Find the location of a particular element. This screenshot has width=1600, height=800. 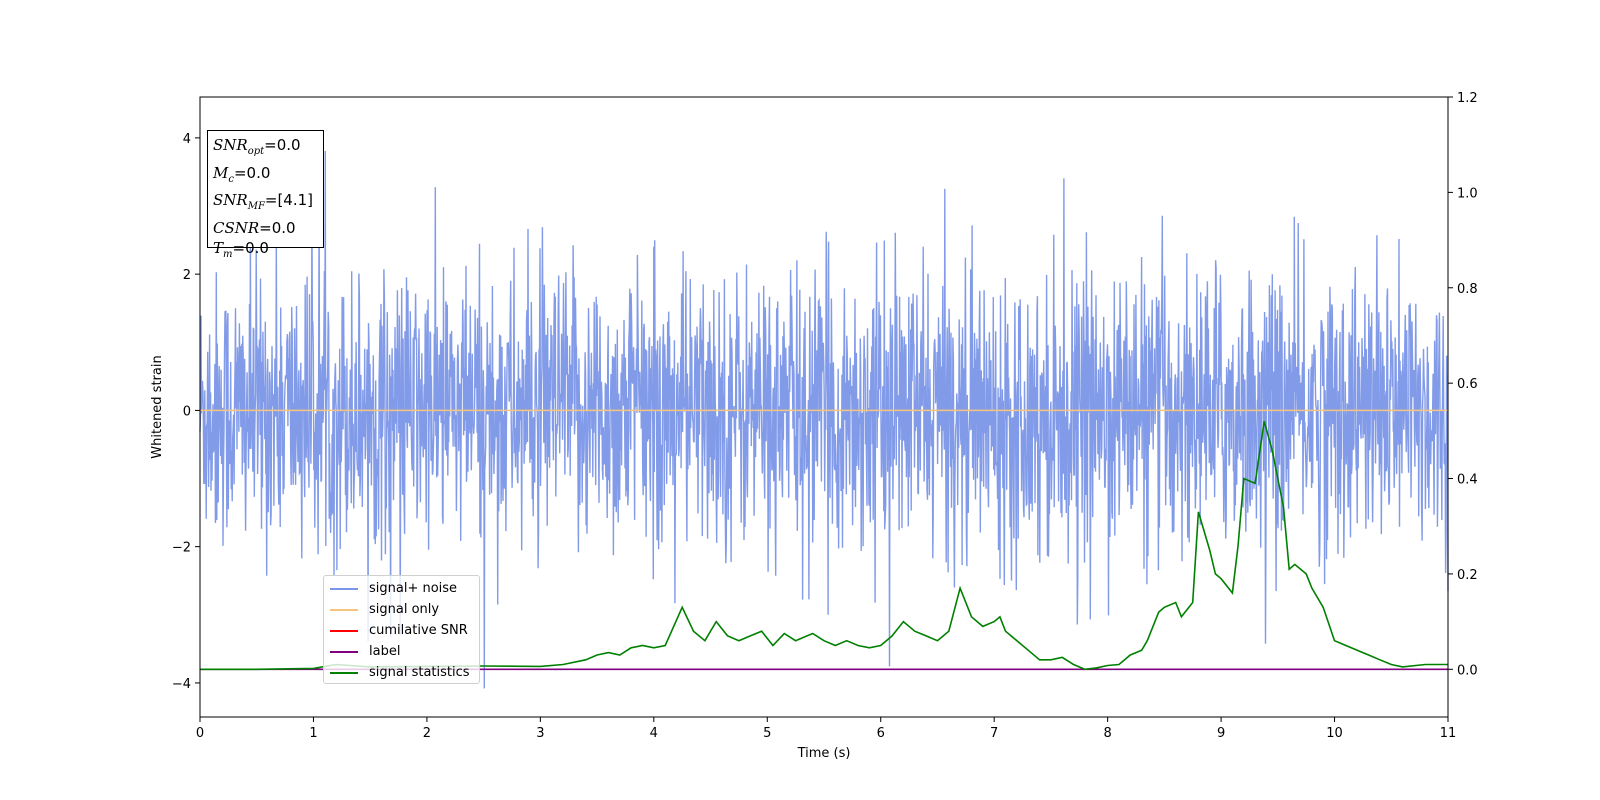

x-tick-label: 7 is located at coordinates (994, 733).